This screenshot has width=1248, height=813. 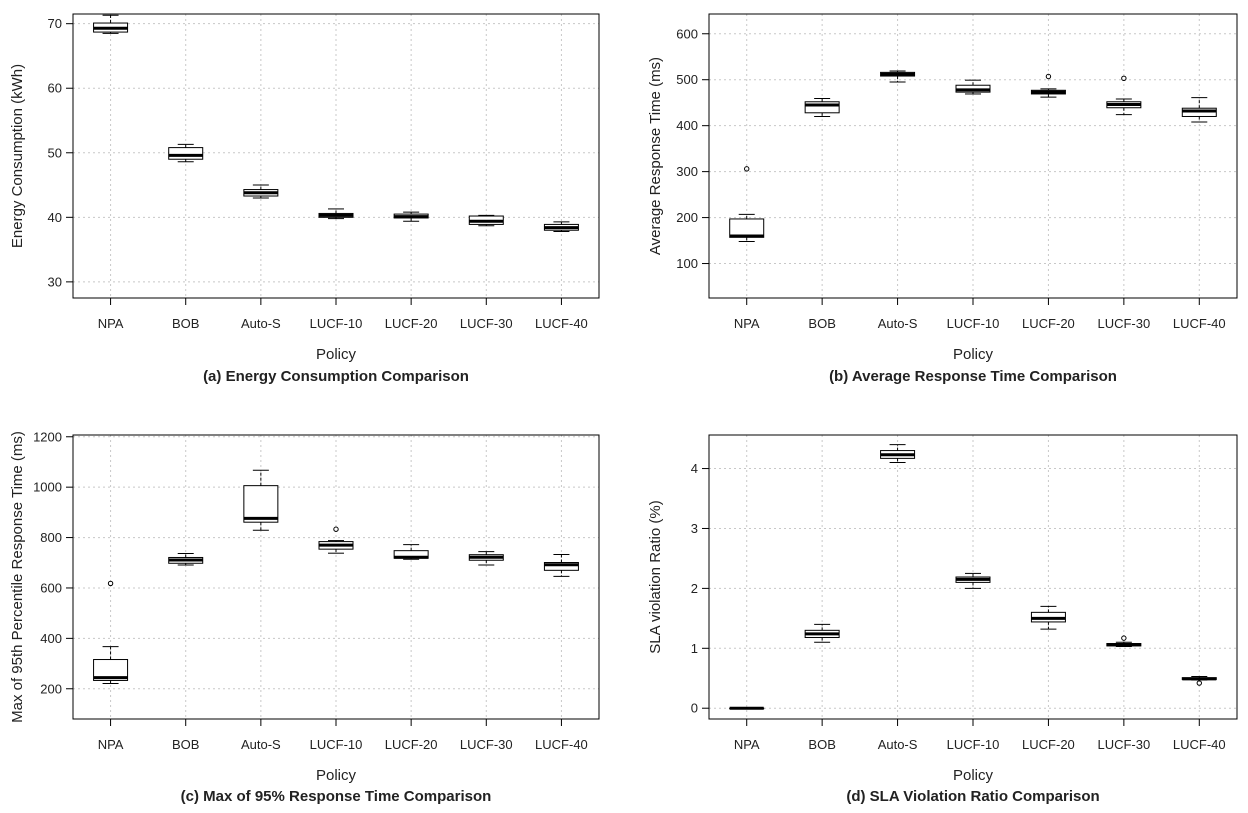 I want to click on y-tick-label: 1000, so click(x=47, y=487).